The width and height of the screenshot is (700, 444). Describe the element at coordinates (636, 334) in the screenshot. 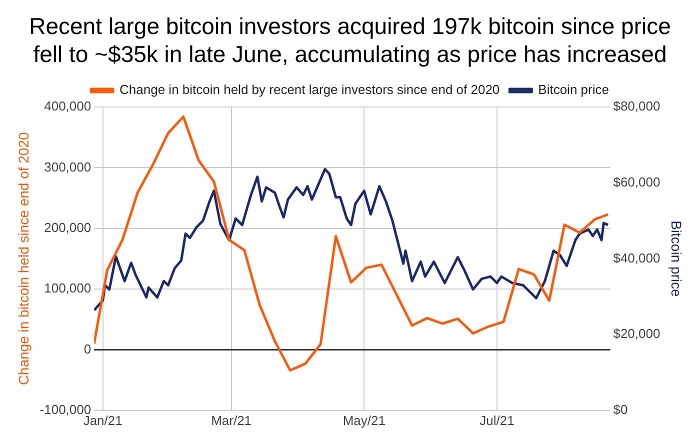

I see `y2-tick-label: $20,000` at that location.